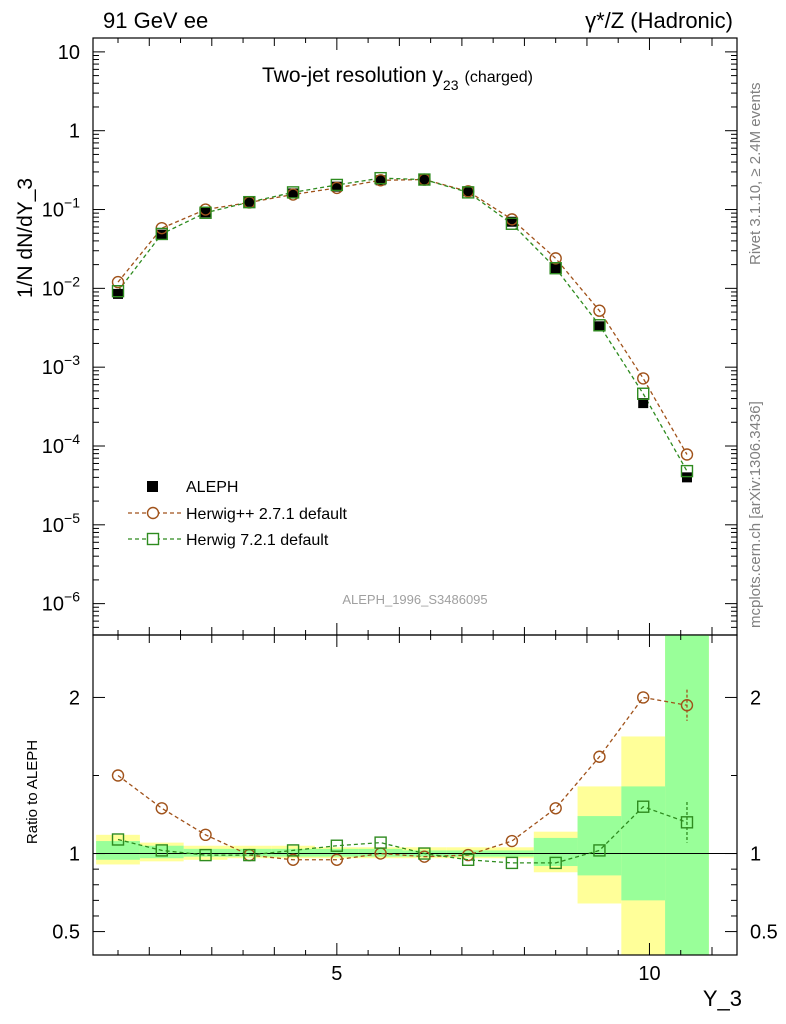  What do you see at coordinates (397, 78) in the screenshot?
I see `main-title: Two-jet resolution y23 (charged)` at bounding box center [397, 78].